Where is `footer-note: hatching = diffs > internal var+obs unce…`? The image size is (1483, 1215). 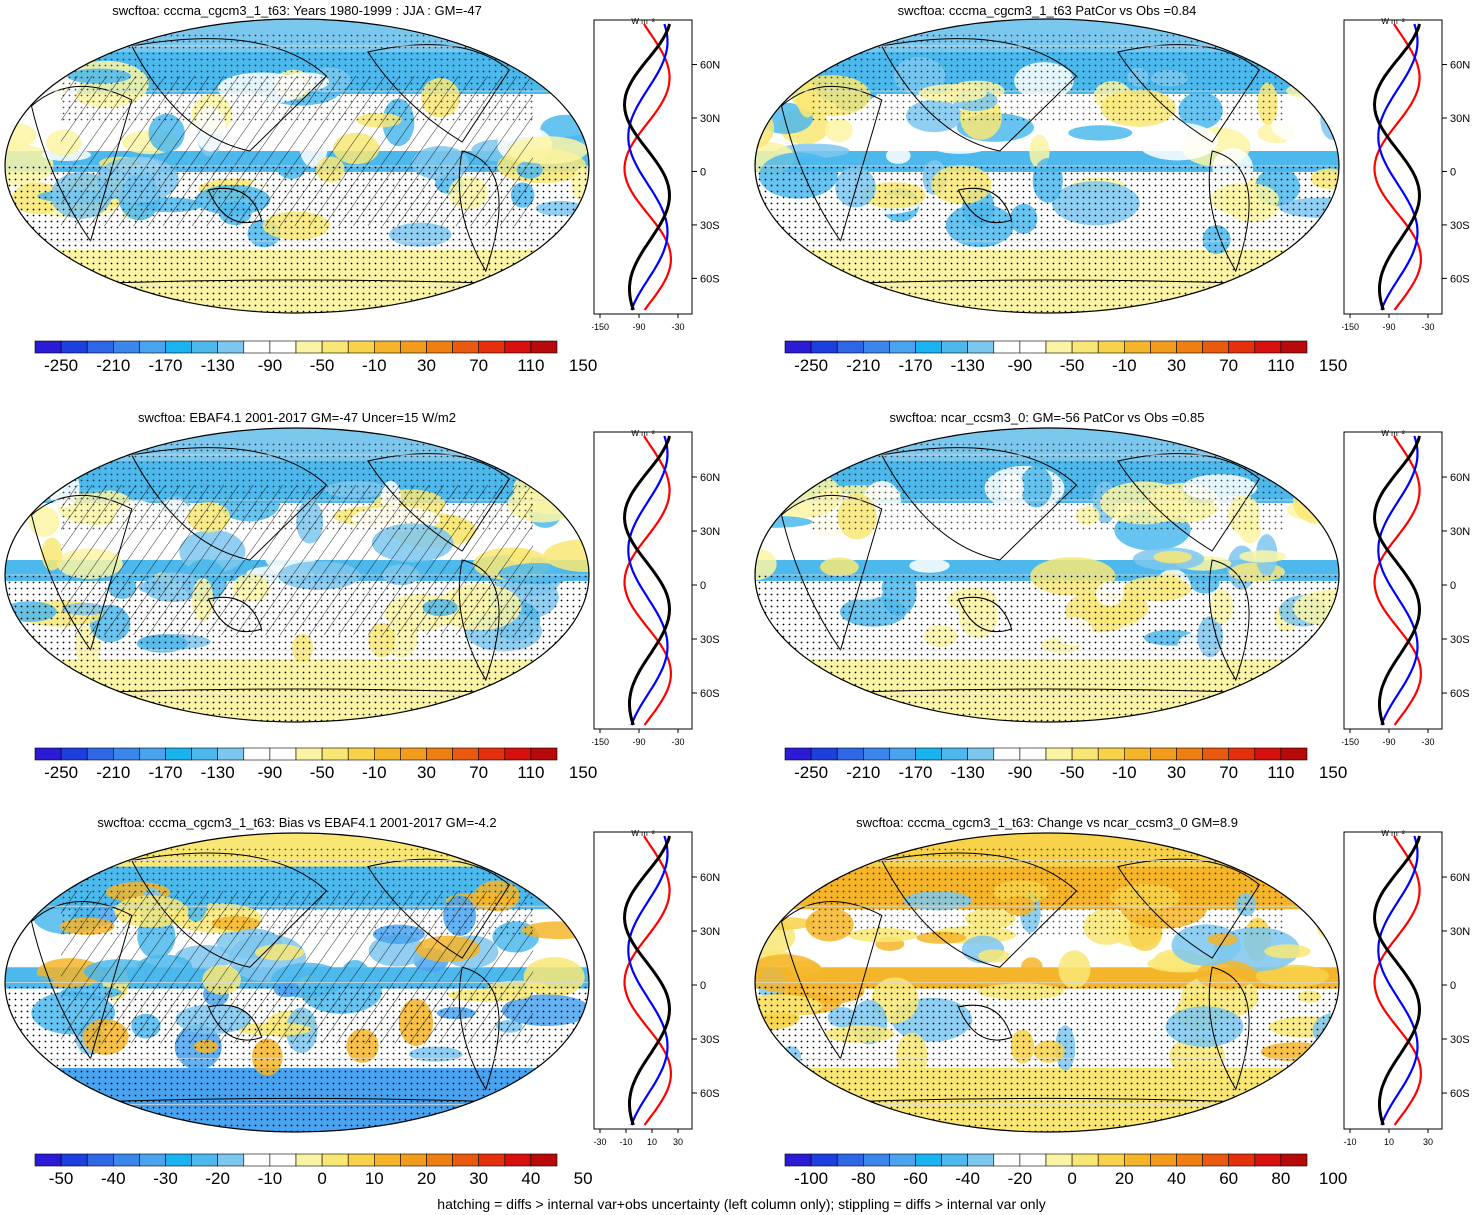 footer-note: hatching = diffs > internal var+obs unce… is located at coordinates (741, 1204).